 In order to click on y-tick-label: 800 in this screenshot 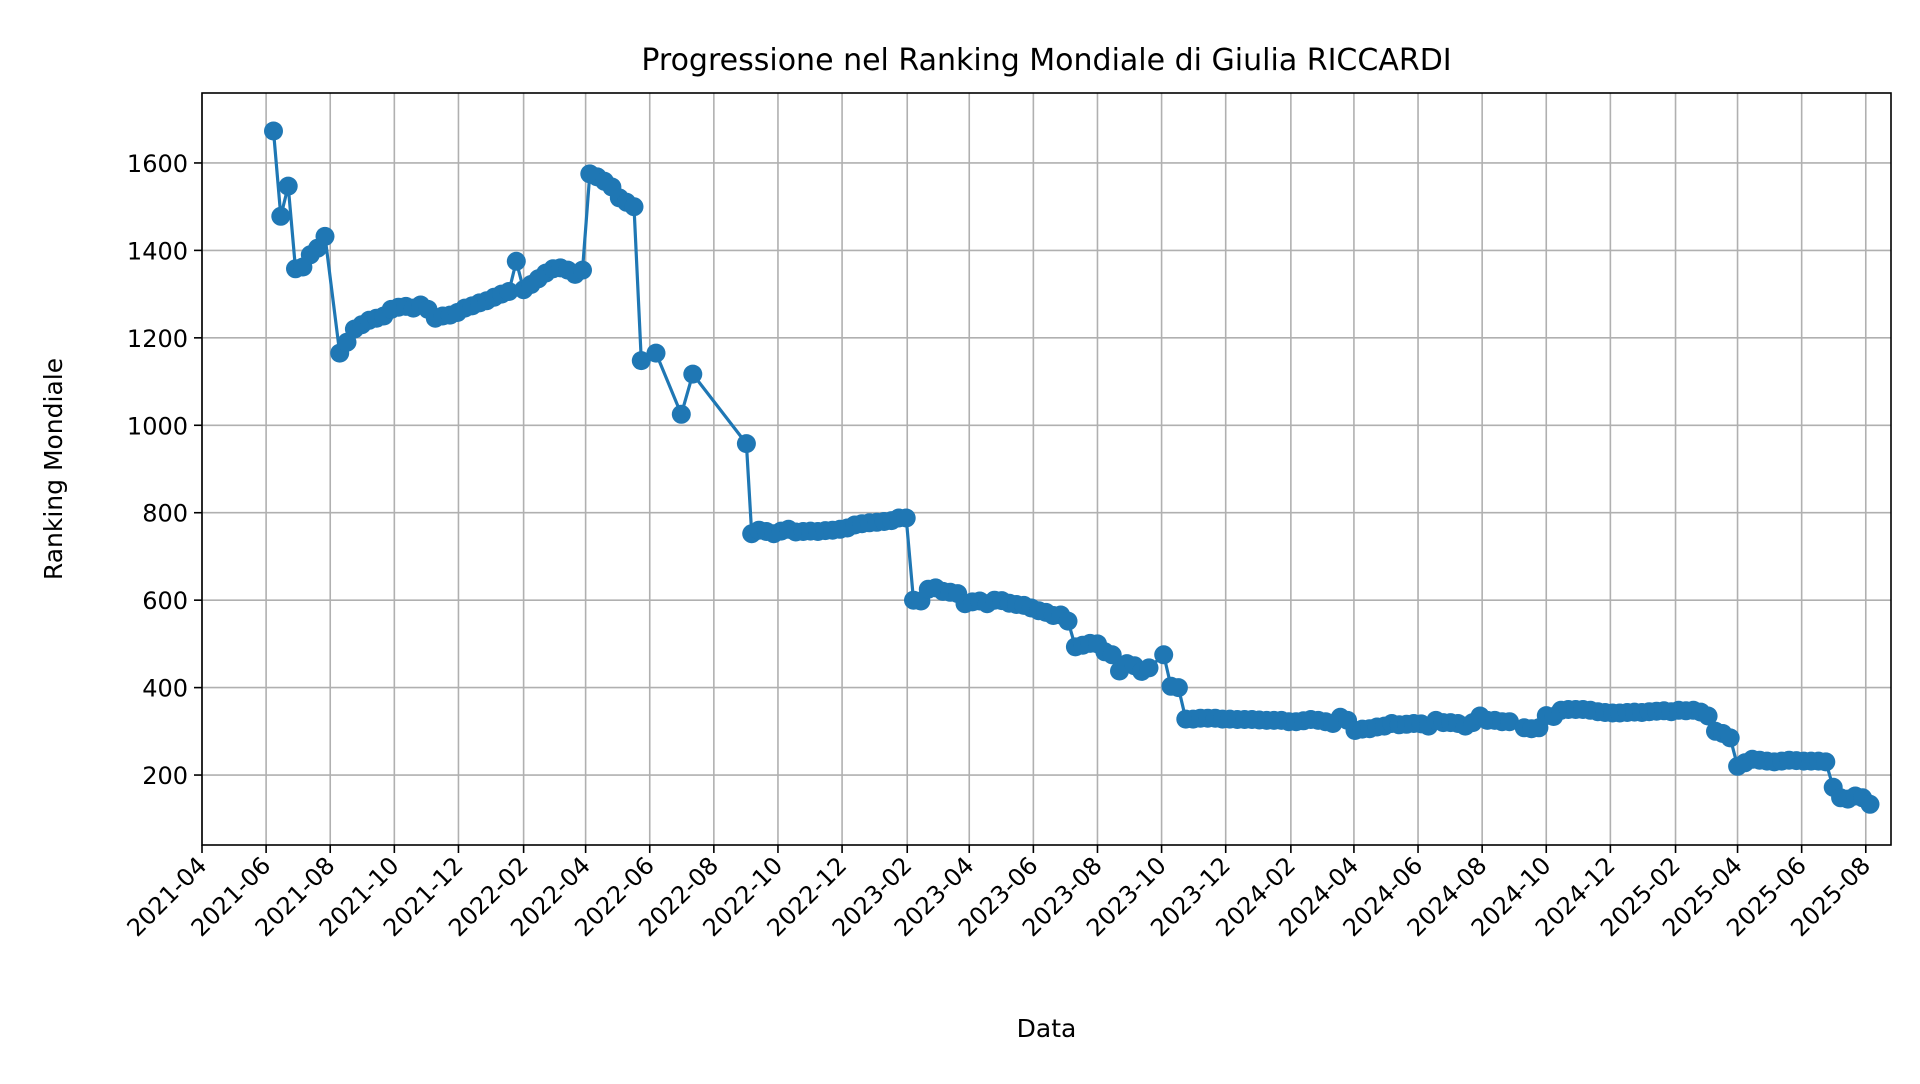, I will do `click(165, 514)`.